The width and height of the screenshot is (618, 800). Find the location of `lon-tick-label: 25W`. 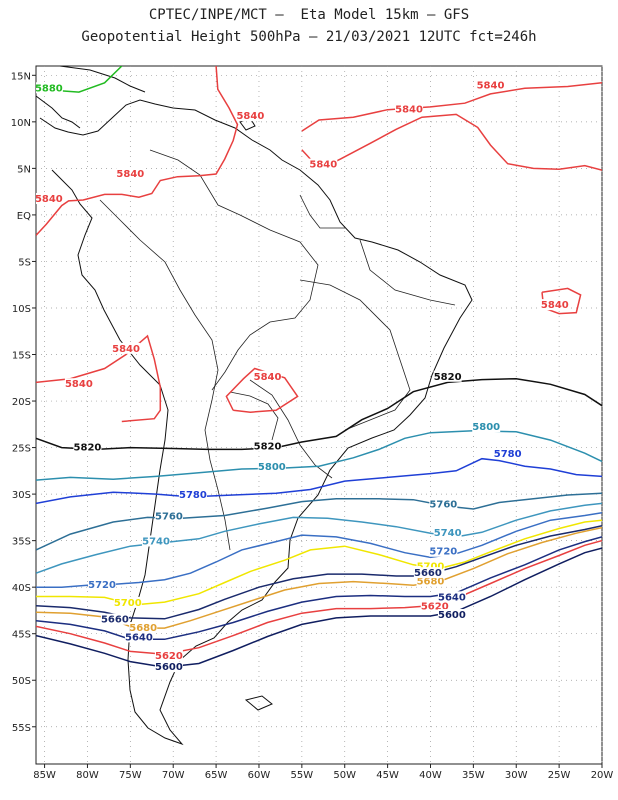

lon-tick-label: 25W is located at coordinates (559, 775).